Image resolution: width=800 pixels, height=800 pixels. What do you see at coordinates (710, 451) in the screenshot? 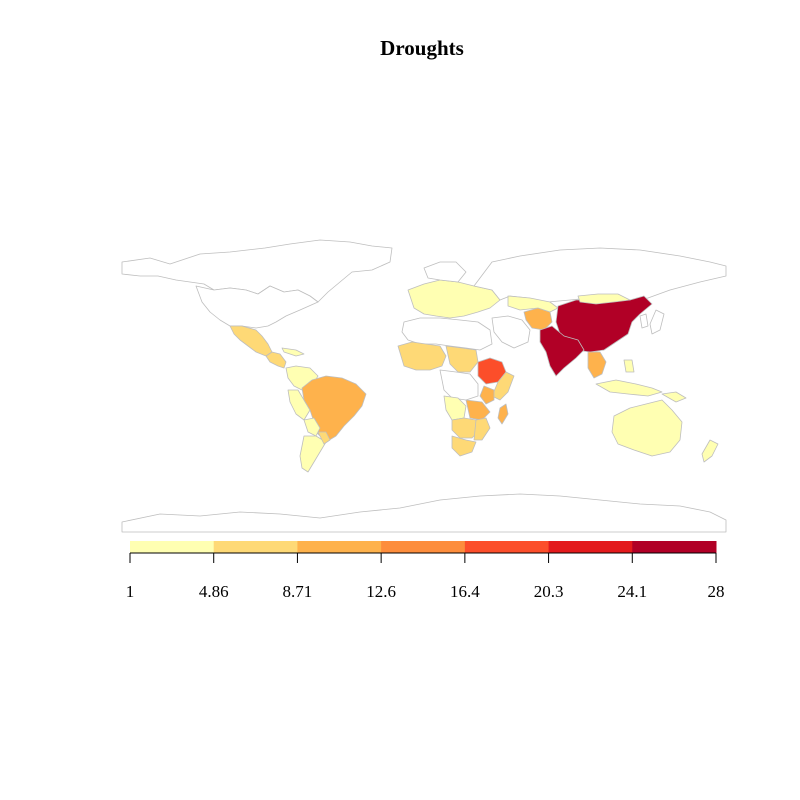
I see `region-new-zealand` at bounding box center [710, 451].